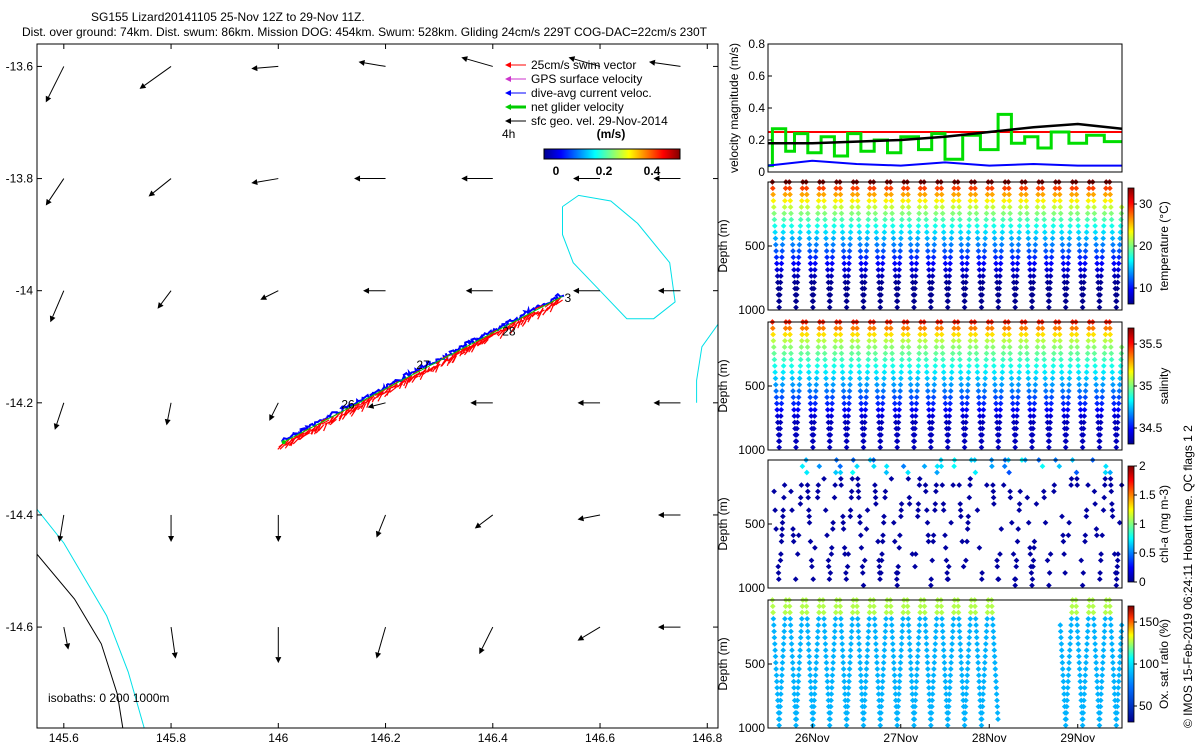 The width and height of the screenshot is (1200, 750). Describe the element at coordinates (1149, 664) in the screenshot. I see `section-colorbar-tick-label: 100` at that location.